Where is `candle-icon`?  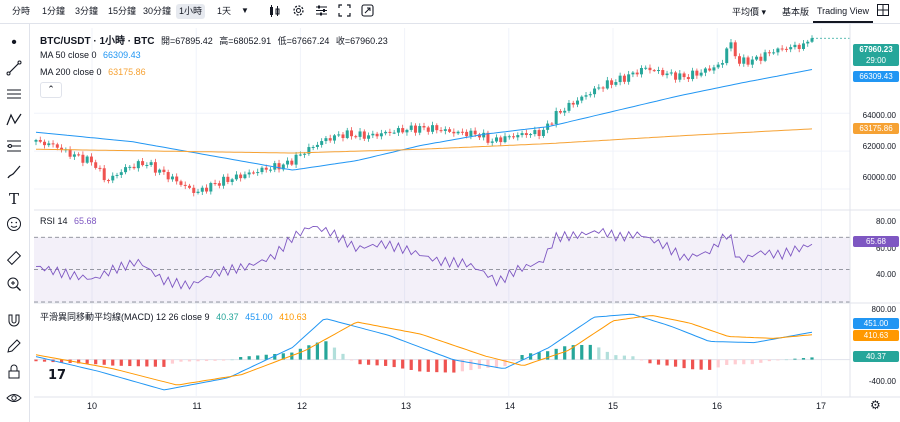 candle-icon is located at coordinates (275, 12).